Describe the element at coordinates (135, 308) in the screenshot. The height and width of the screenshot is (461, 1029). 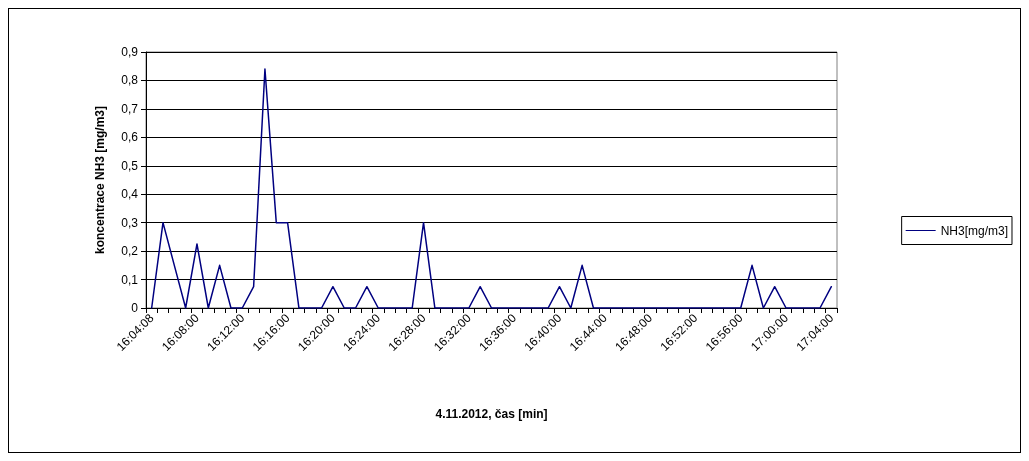
I see `y-tick-label: 0` at that location.